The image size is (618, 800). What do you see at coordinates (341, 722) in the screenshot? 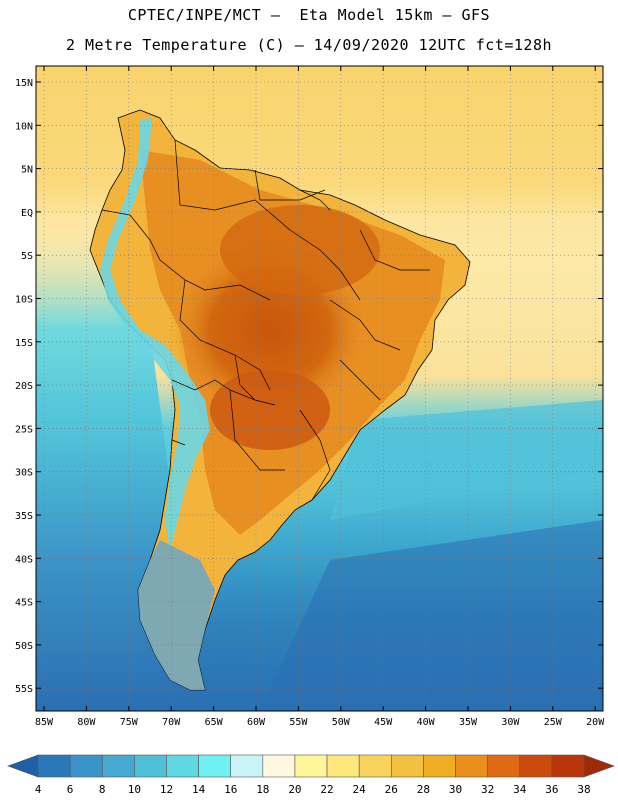
I see `lon-tick-label: 50W` at bounding box center [341, 722].